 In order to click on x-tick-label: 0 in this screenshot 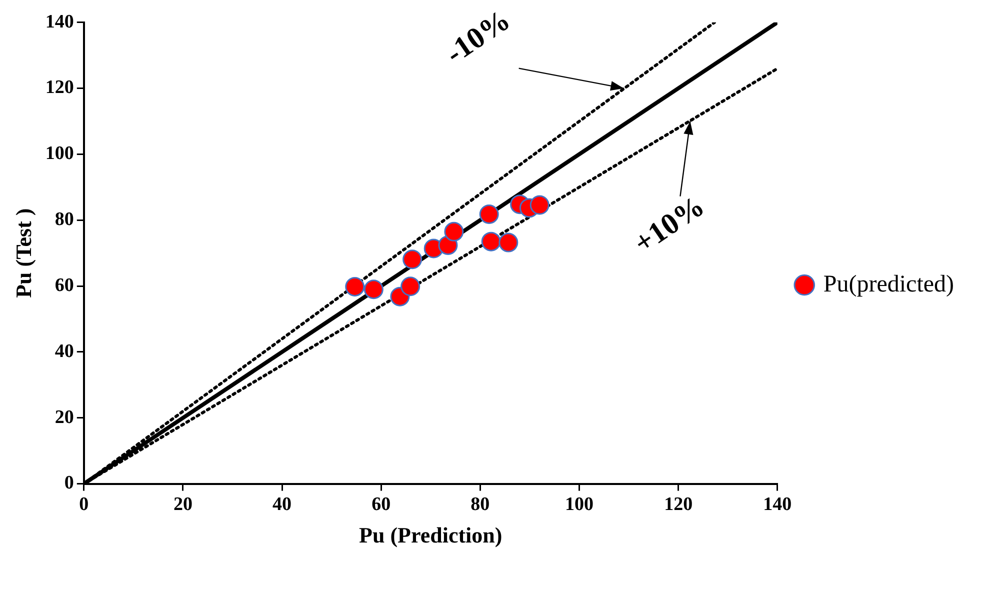, I will do `click(84, 505)`.